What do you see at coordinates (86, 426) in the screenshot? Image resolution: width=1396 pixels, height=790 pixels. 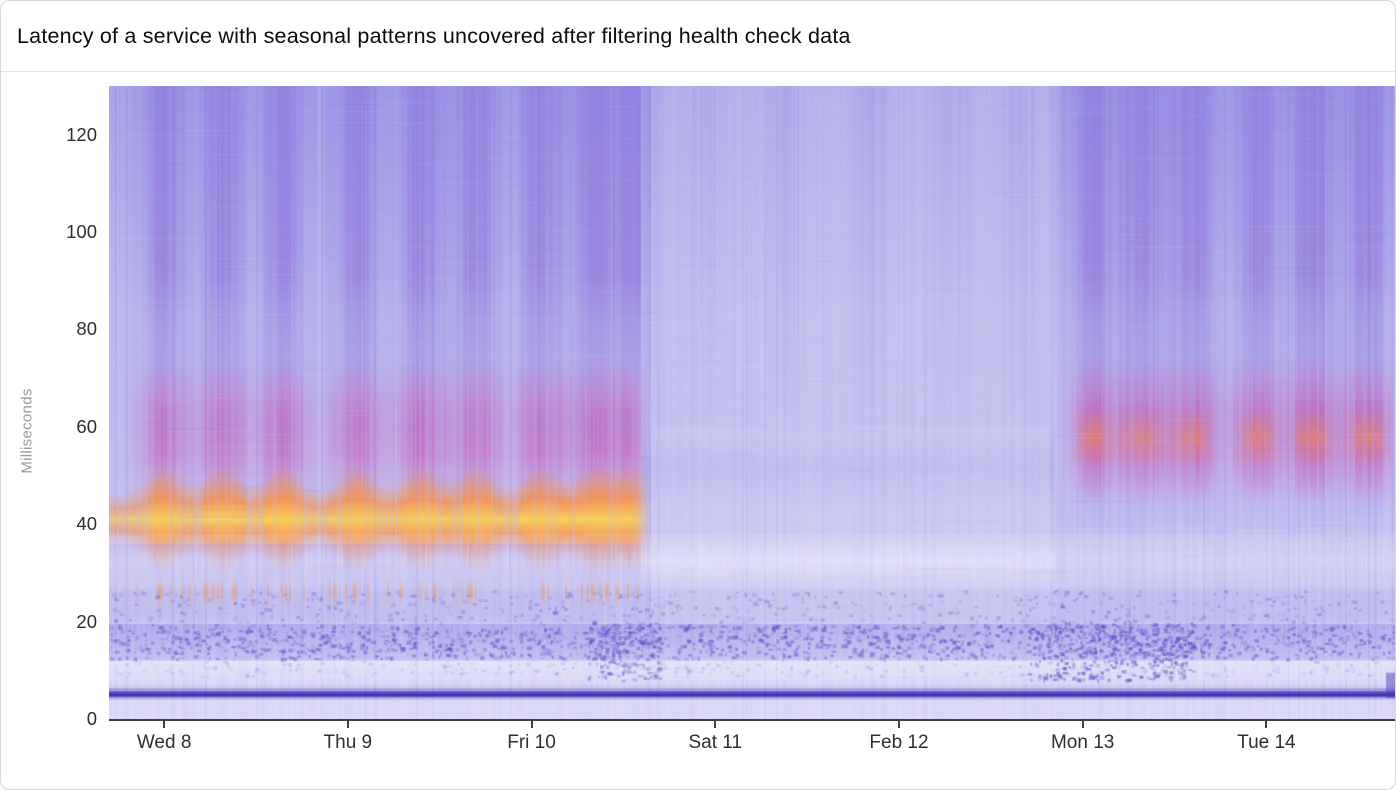 I see `y-tick-label: 60` at bounding box center [86, 426].